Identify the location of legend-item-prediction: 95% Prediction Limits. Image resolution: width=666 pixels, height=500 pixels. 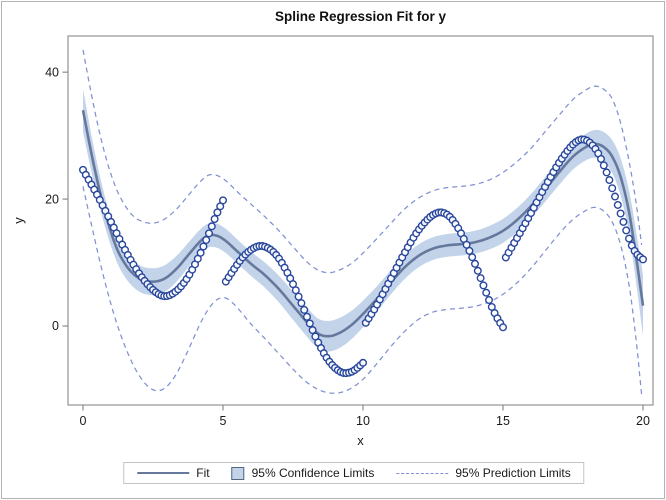
(483, 473).